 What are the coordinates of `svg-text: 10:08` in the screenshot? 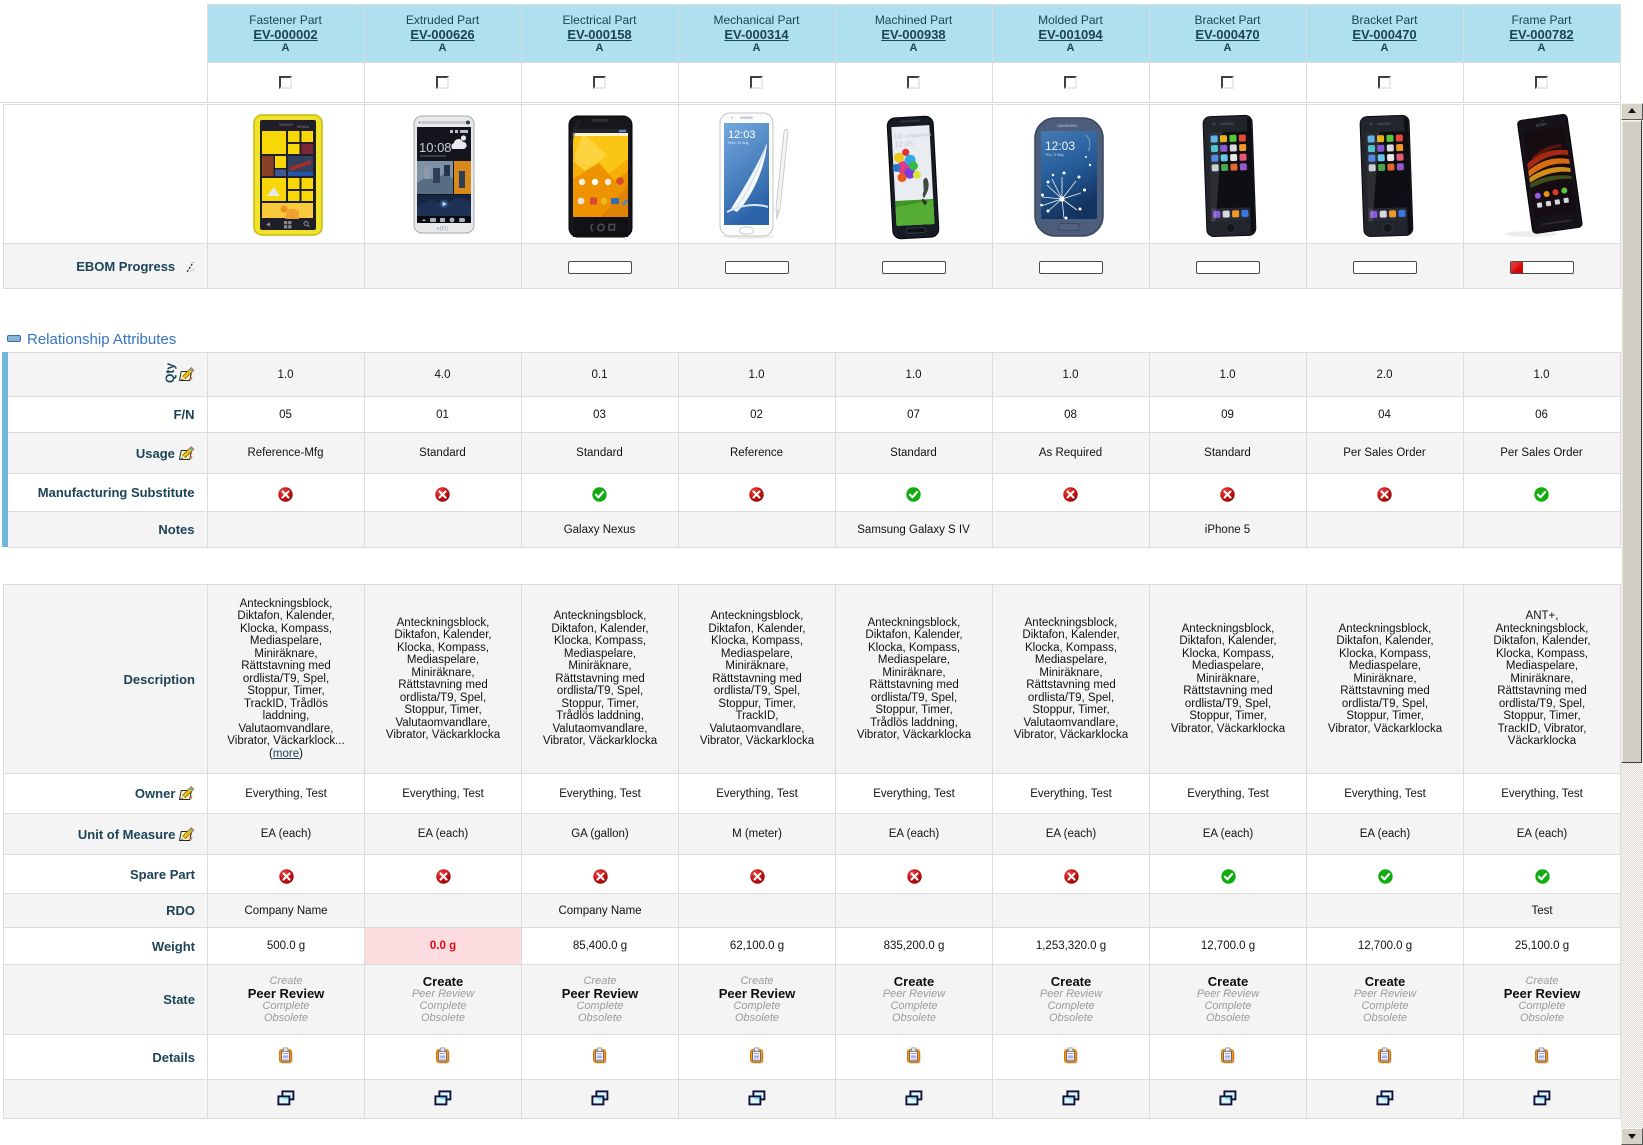 It's located at (435, 147).